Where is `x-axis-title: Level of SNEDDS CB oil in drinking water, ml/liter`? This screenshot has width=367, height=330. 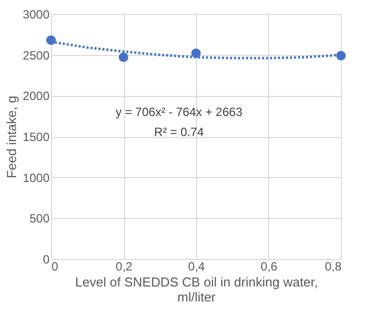
x-axis-title: Level of SNEDDS CB oil in drinking water, ml/liter is located at coordinates (196, 289).